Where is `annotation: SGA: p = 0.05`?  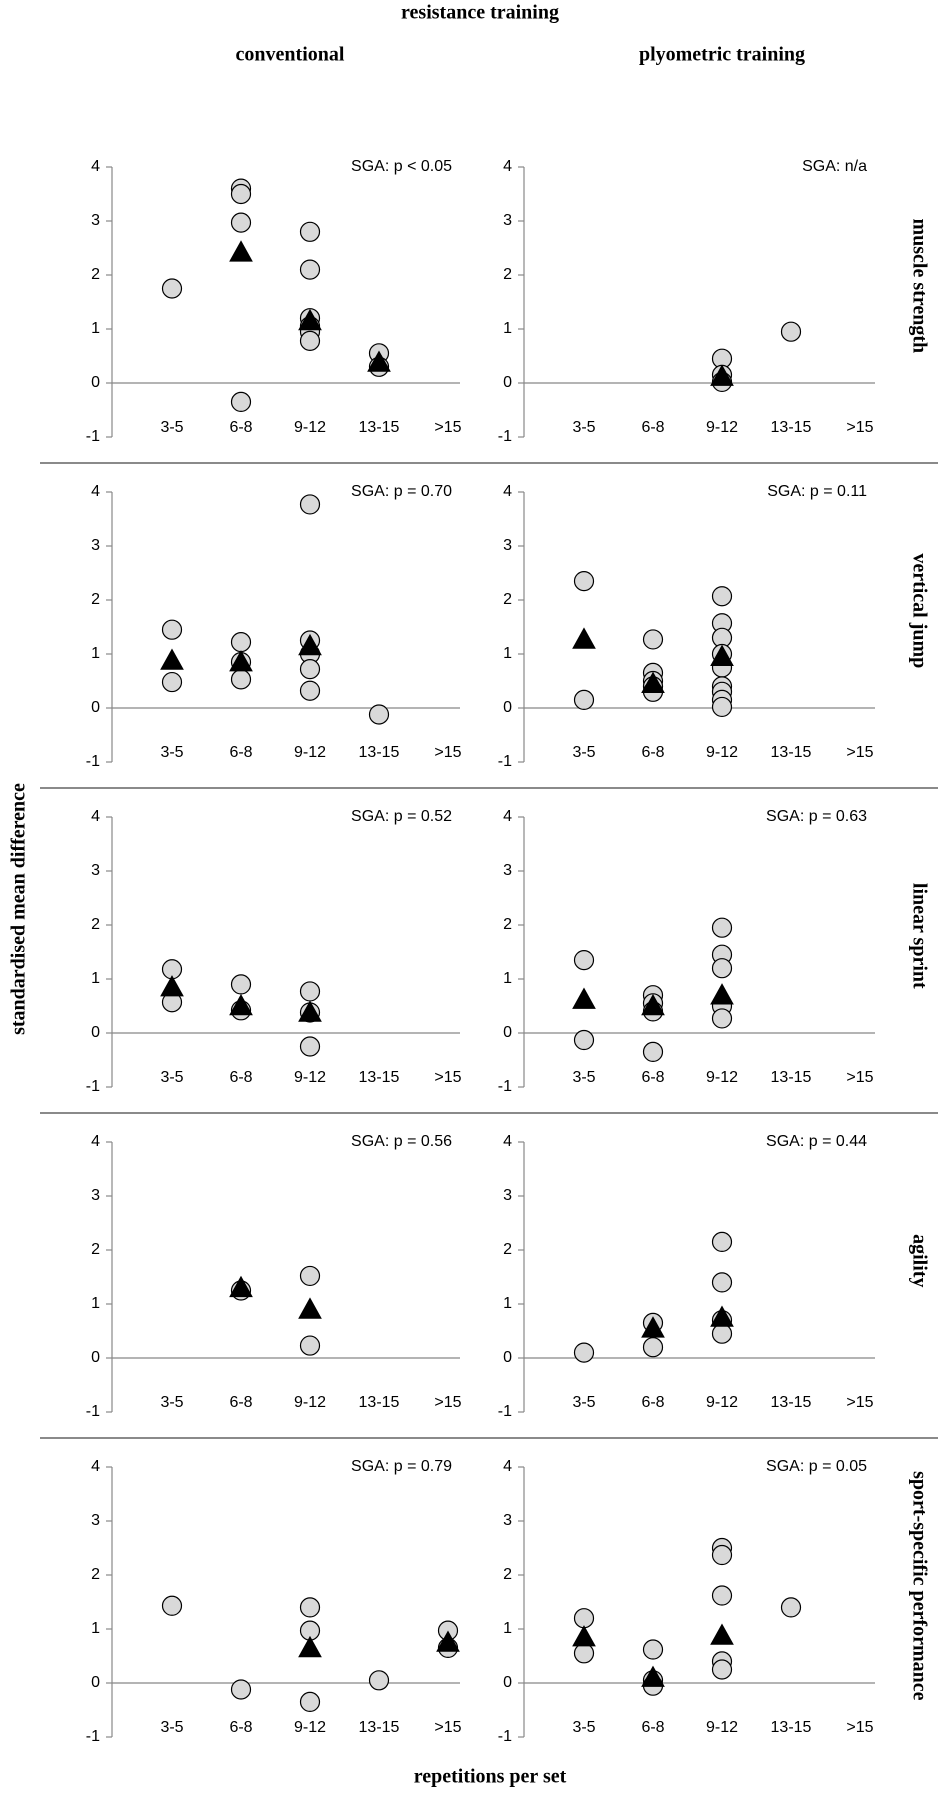
annotation: SGA: p = 0.05 is located at coordinates (816, 1466).